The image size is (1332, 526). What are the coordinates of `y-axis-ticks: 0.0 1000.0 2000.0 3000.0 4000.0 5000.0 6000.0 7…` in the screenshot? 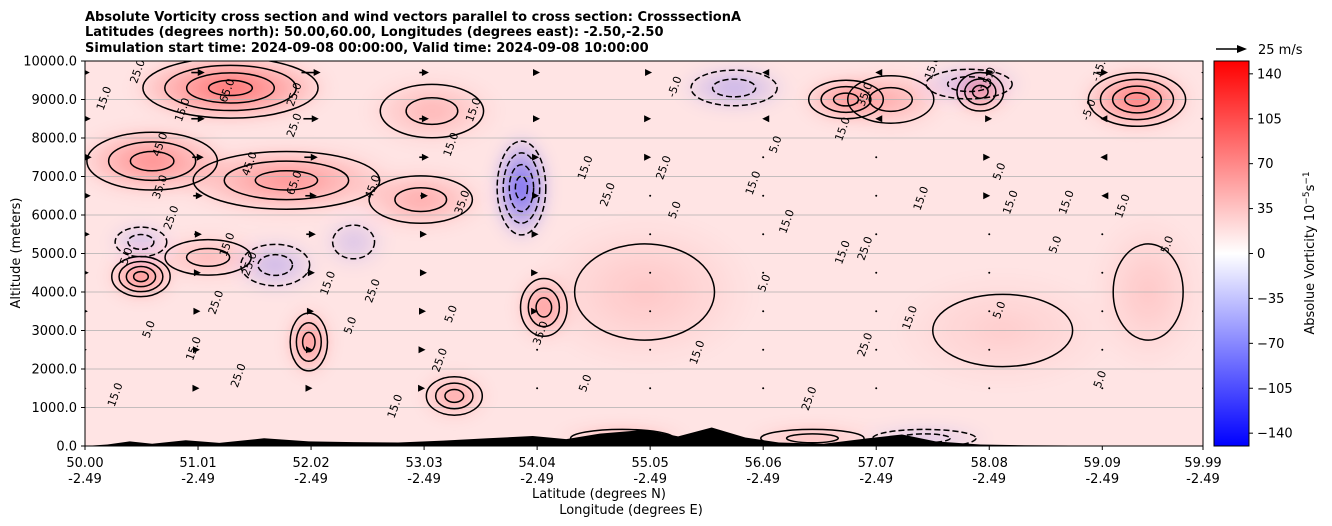 It's located at (54, 255).